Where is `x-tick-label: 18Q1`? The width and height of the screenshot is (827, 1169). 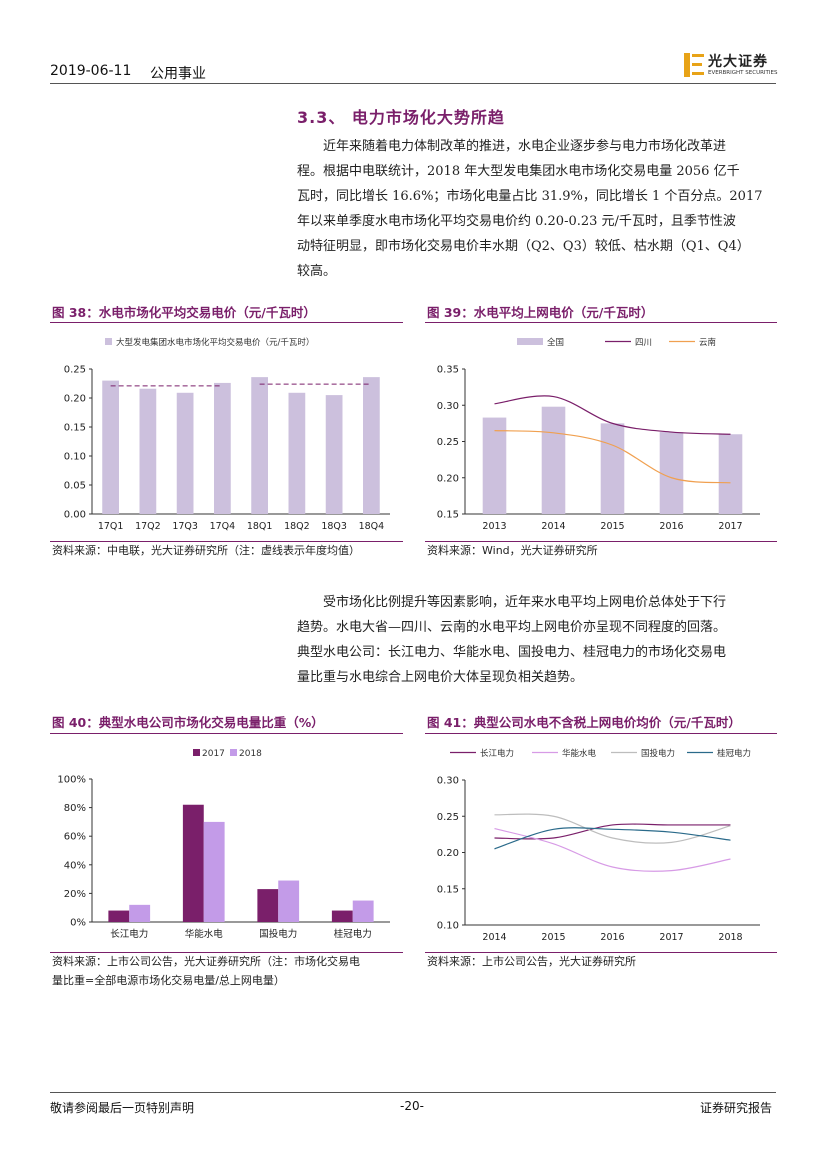 x-tick-label: 18Q1 is located at coordinates (260, 526).